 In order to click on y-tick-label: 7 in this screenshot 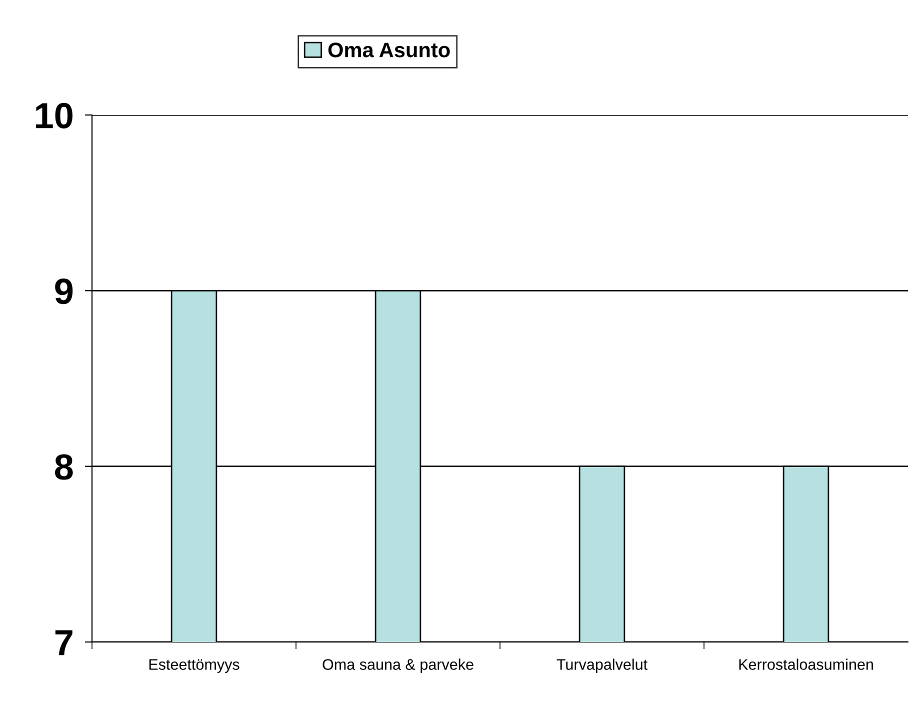, I will do `click(63, 643)`.